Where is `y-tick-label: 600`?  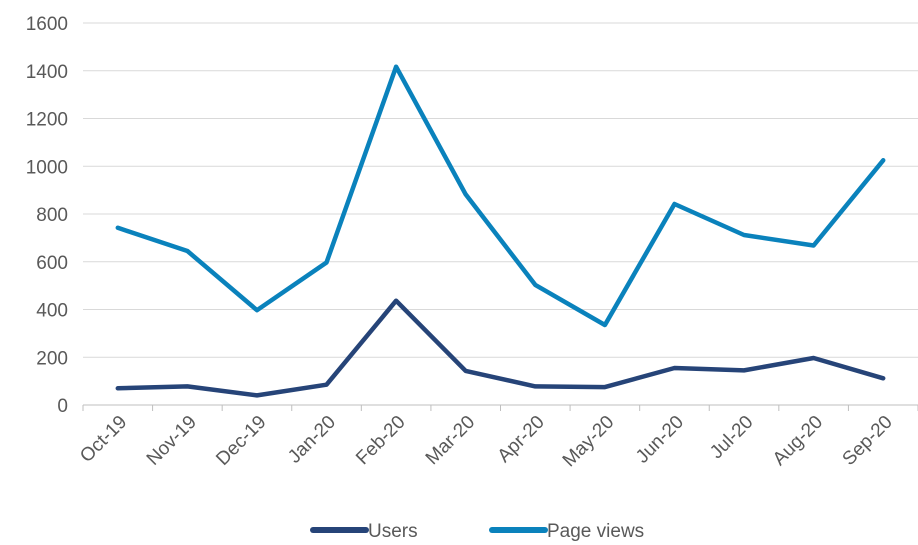
y-tick-label: 600 is located at coordinates (52, 263).